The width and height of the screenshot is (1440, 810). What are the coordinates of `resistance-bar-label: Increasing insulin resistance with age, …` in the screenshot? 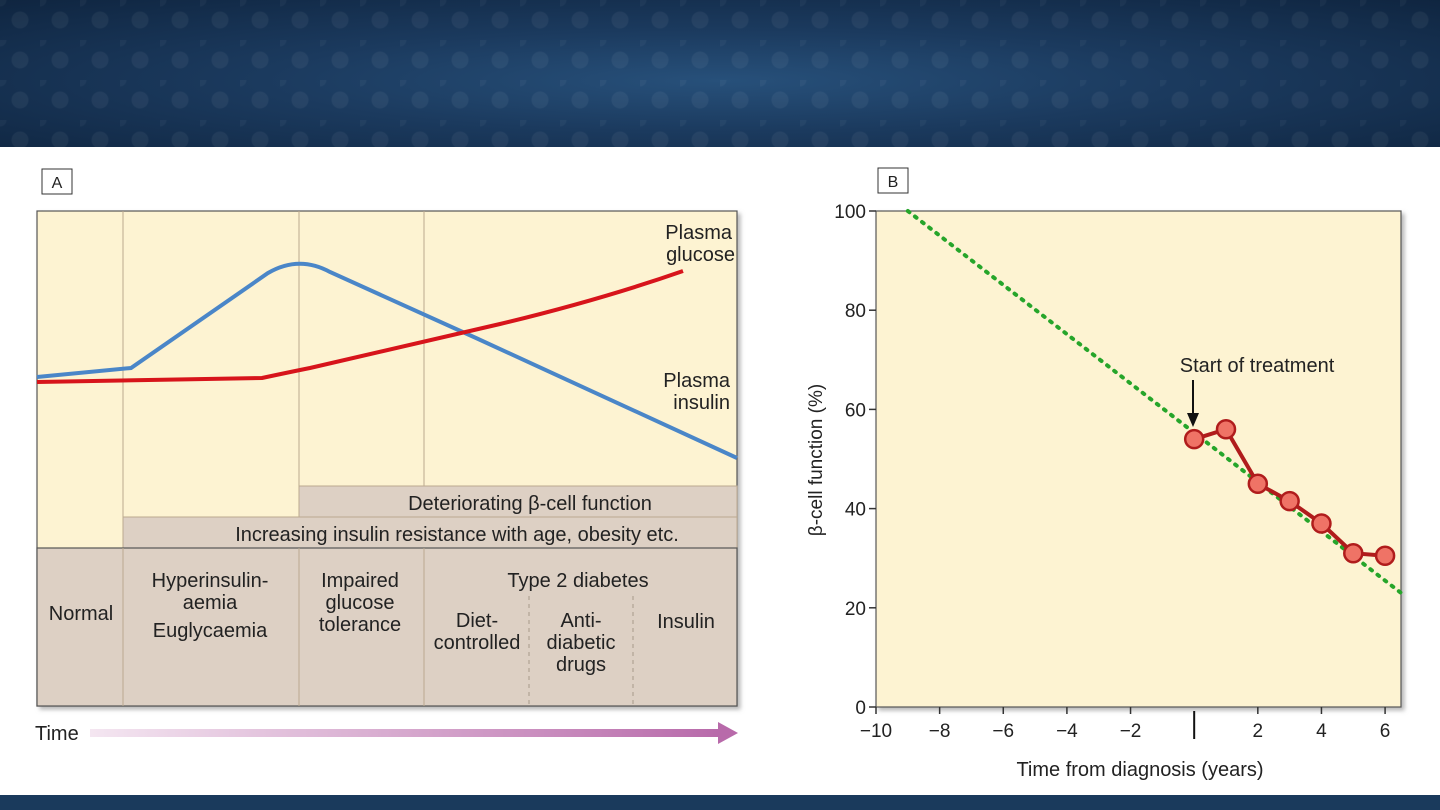 It's located at (457, 535).